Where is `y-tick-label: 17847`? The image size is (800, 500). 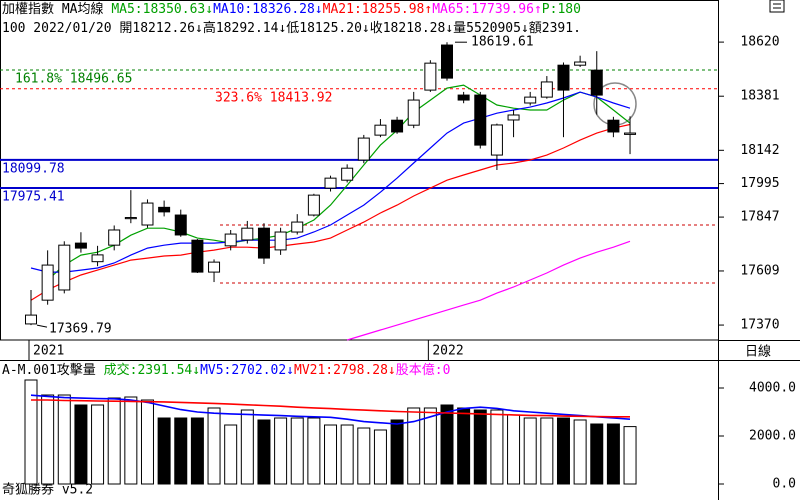
y-tick-label: 17847 is located at coordinates (759, 217).